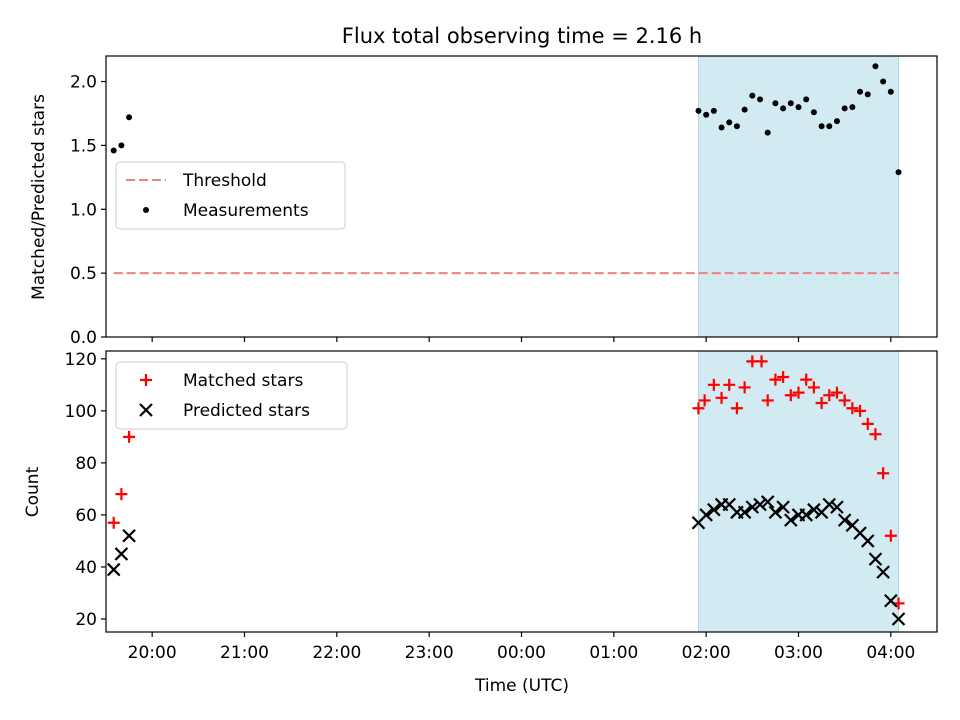 Image resolution: width=960 pixels, height=720 pixels. What do you see at coordinates (33, 491) in the screenshot?
I see `bottom-y-axis-label: Count` at bounding box center [33, 491].